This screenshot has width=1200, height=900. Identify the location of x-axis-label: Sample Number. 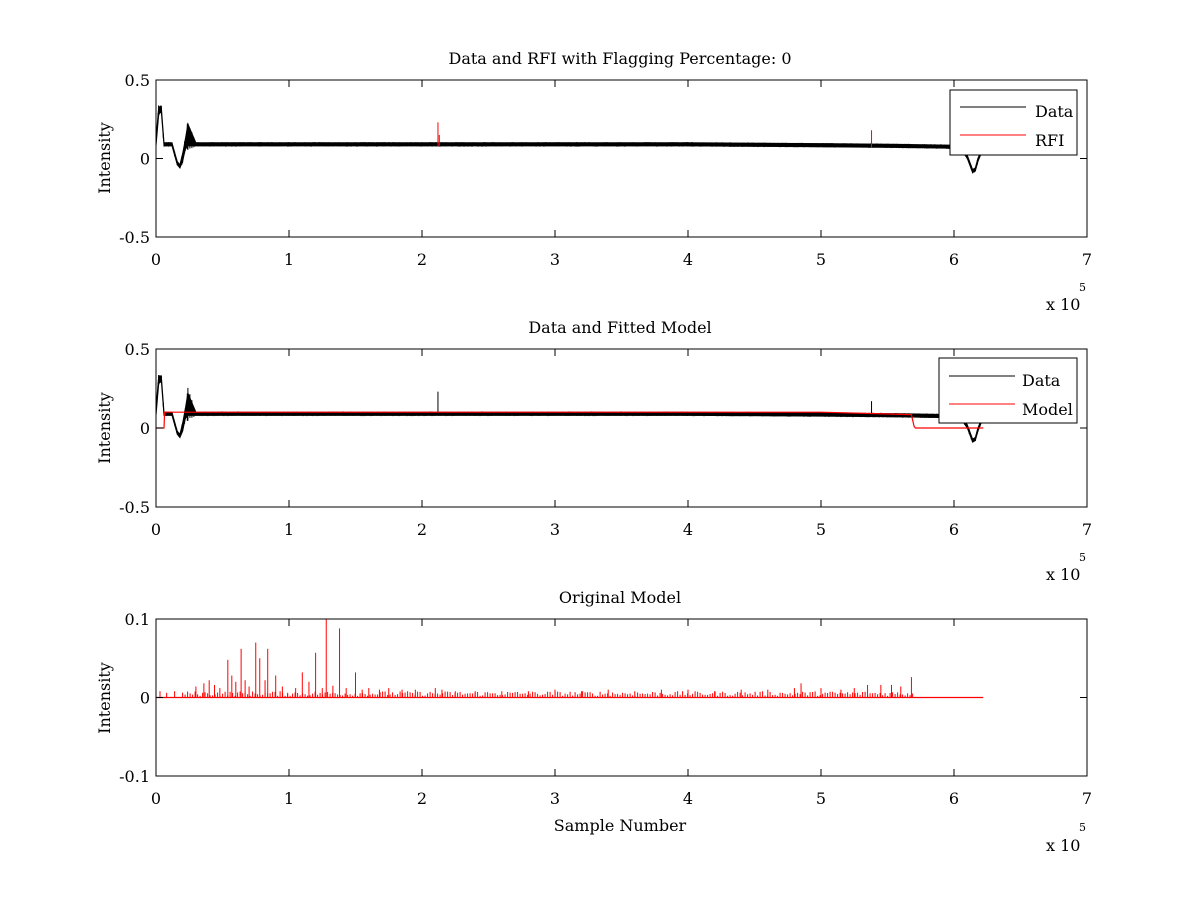
(620, 825).